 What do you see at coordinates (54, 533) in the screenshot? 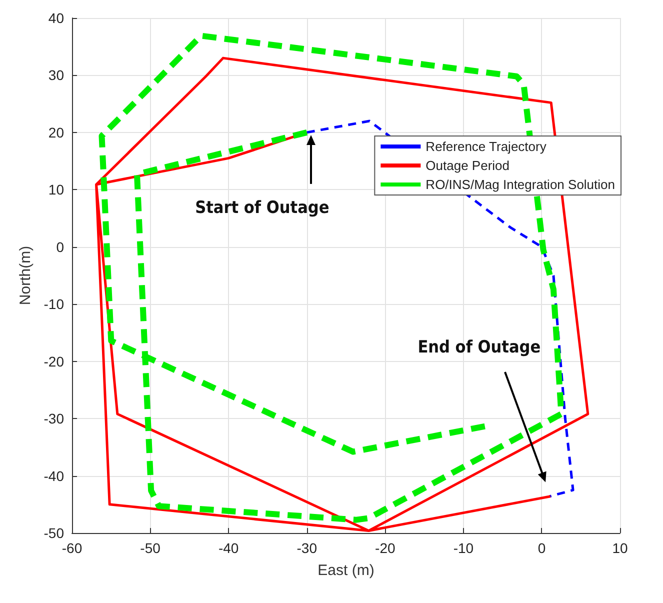
I see `y-tick-label: -50` at bounding box center [54, 533].